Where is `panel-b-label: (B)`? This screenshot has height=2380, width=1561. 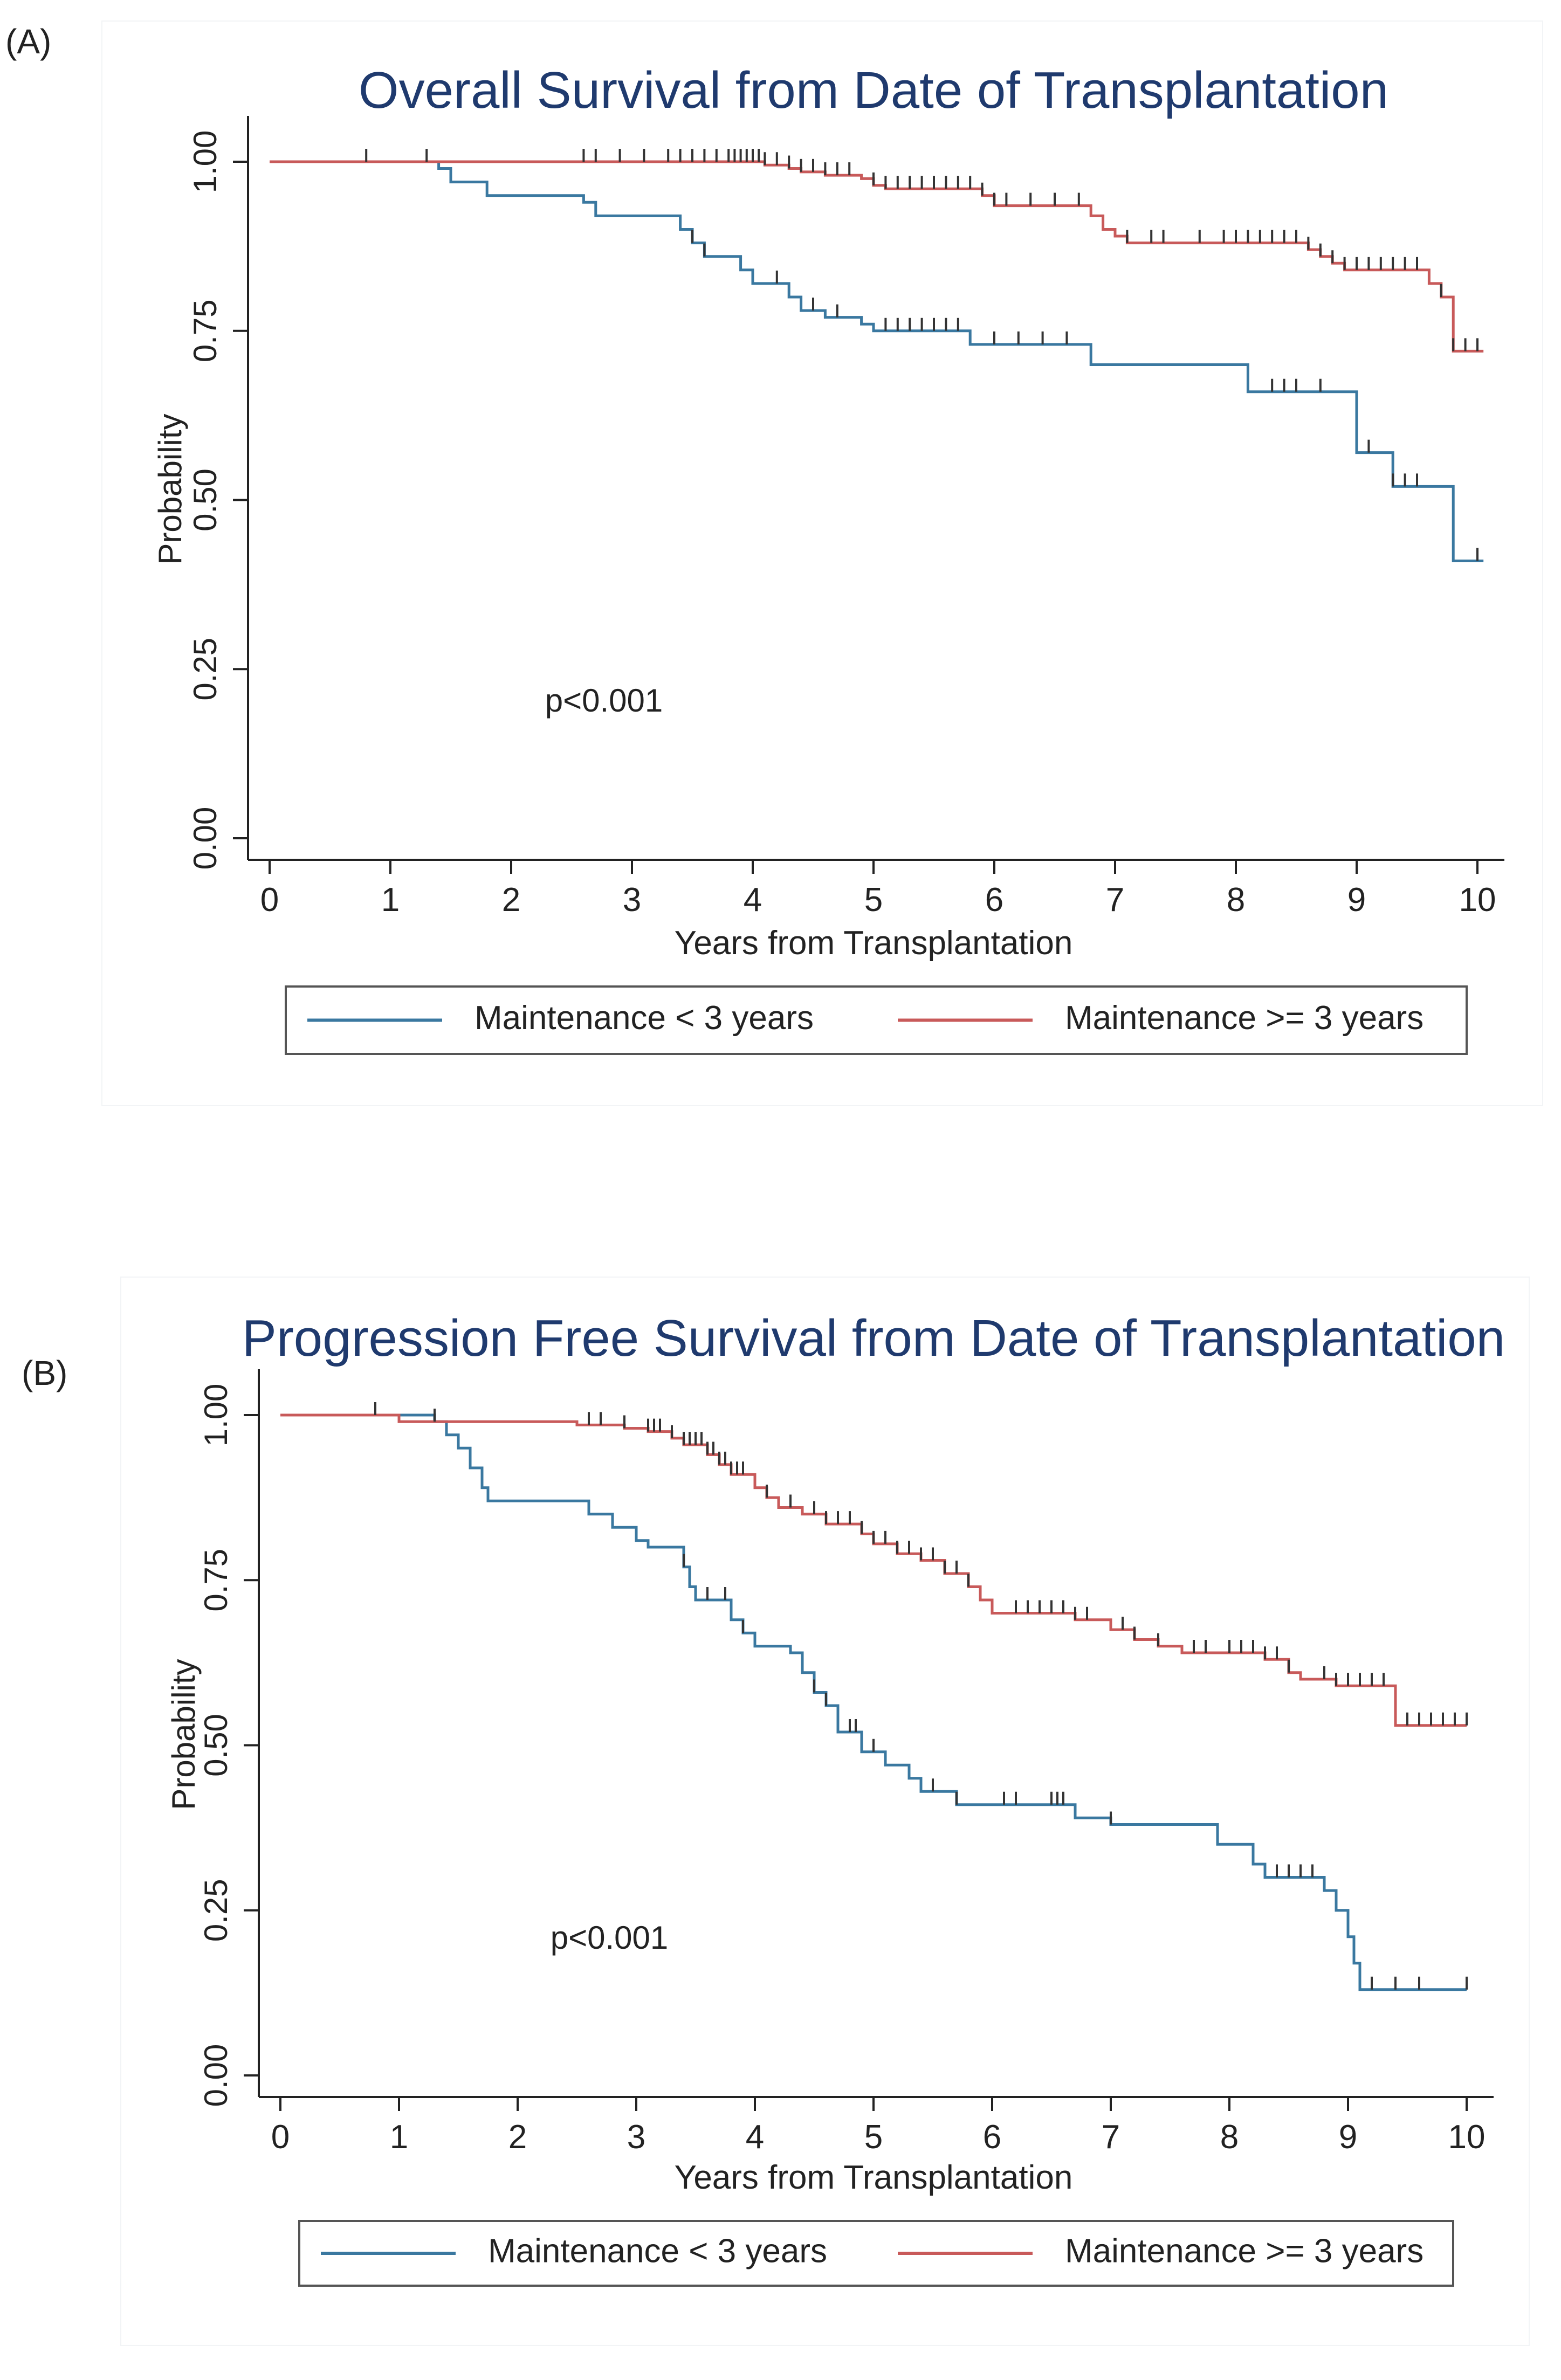 panel-b-label: (B) is located at coordinates (45, 1373).